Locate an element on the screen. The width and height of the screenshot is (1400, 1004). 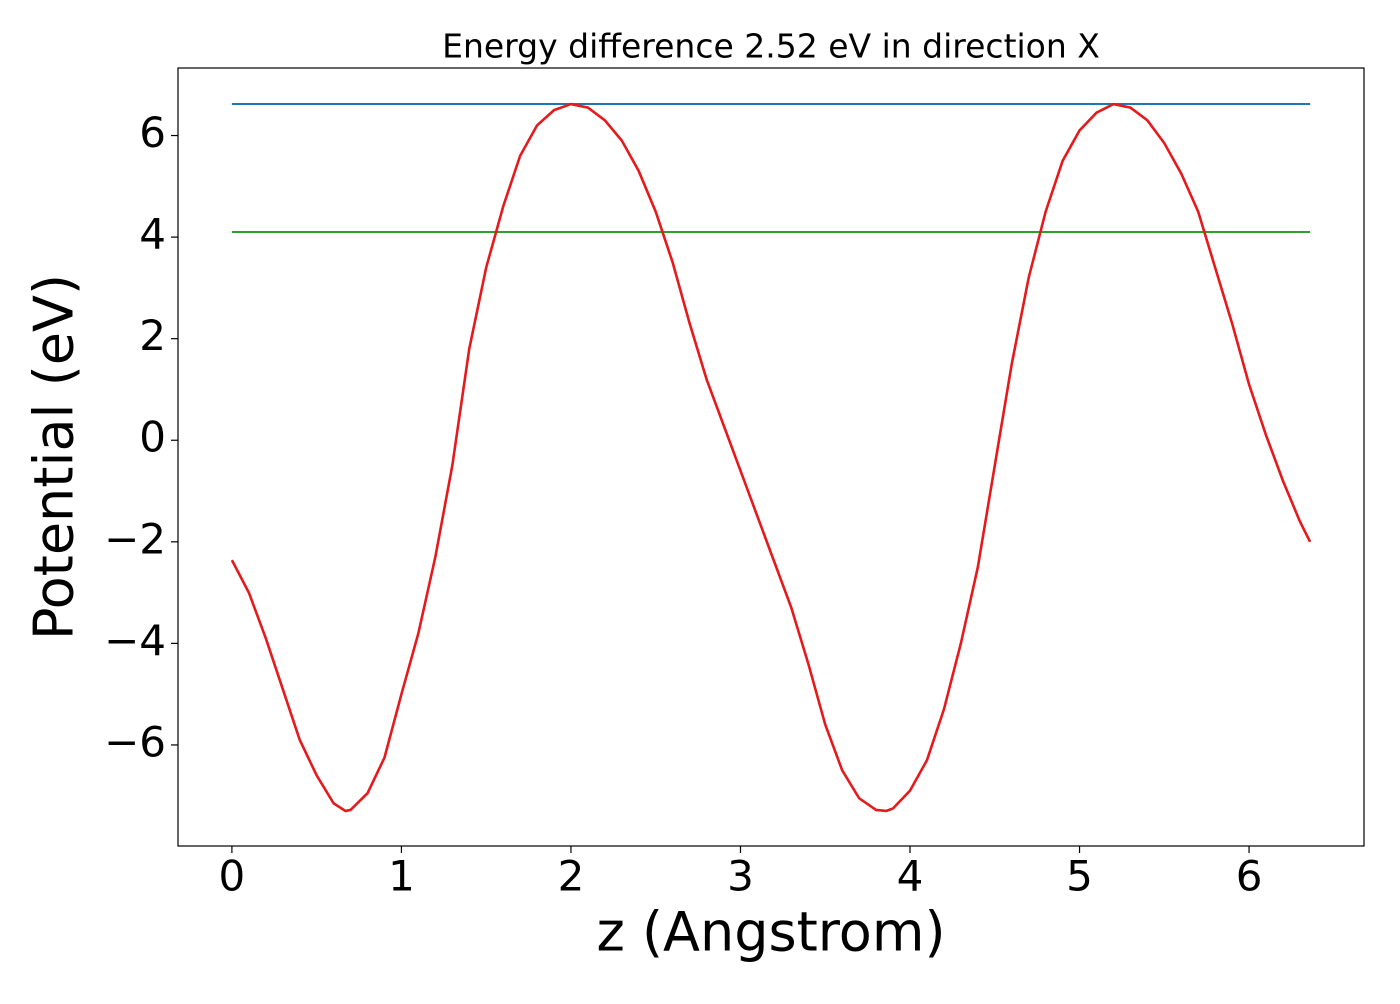
y-tick-label: 6 is located at coordinates (152, 132).